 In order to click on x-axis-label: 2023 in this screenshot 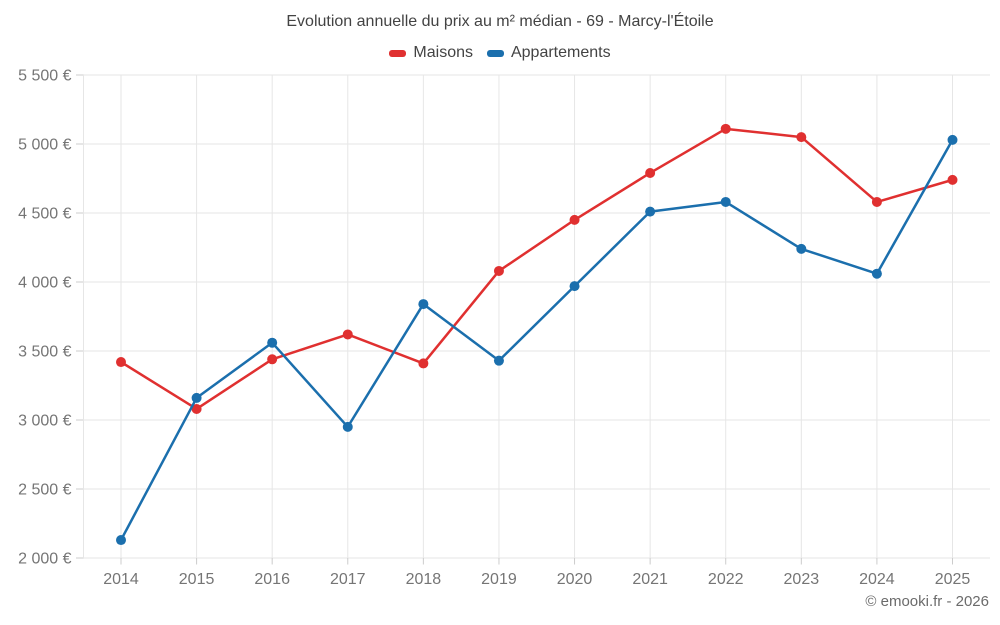, I will do `click(802, 579)`.